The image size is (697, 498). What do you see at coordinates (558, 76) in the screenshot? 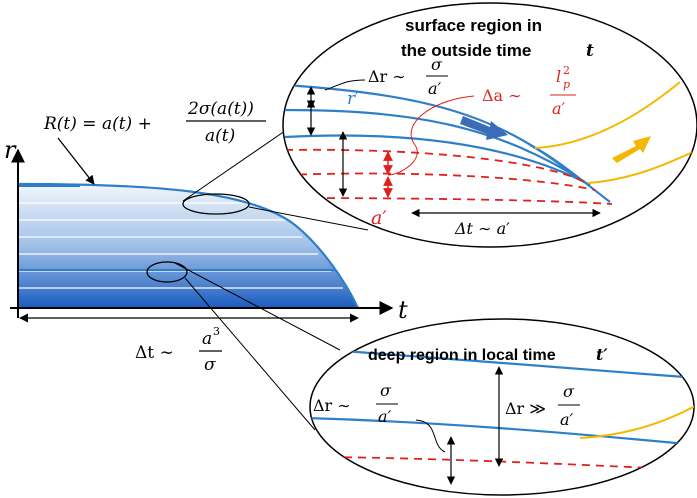
I see `svg-text: l` at bounding box center [558, 76].